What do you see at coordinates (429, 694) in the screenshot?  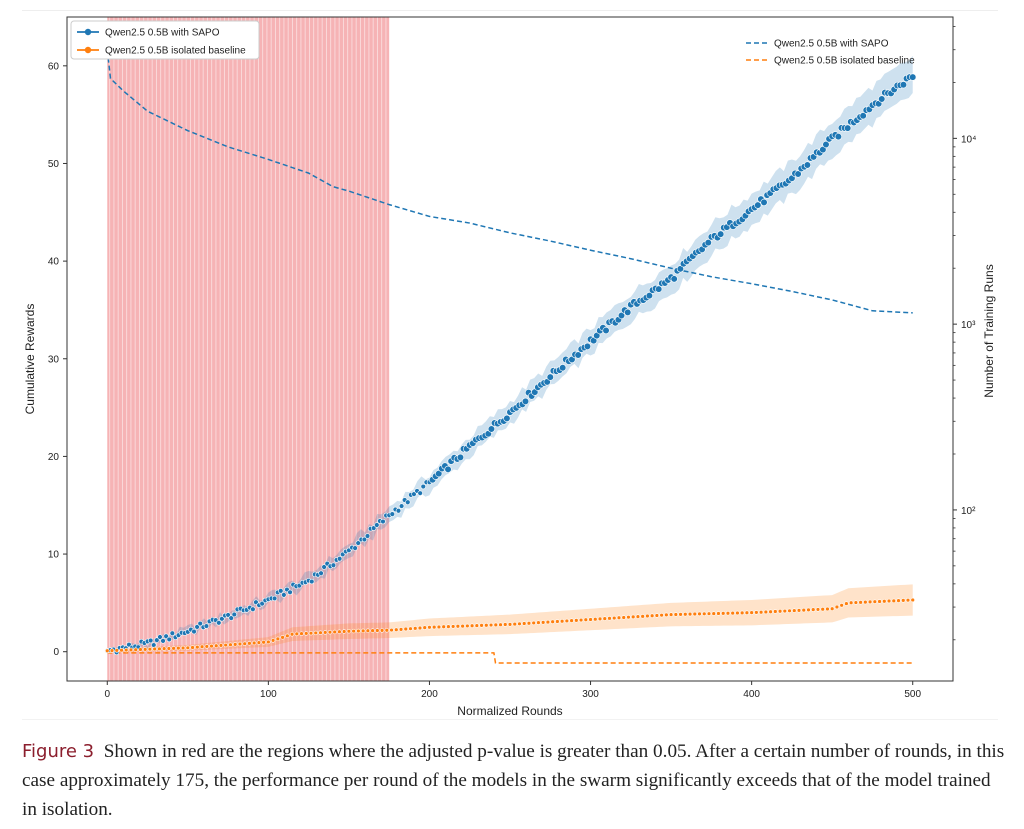 I see `x-tick-label: 200` at bounding box center [429, 694].